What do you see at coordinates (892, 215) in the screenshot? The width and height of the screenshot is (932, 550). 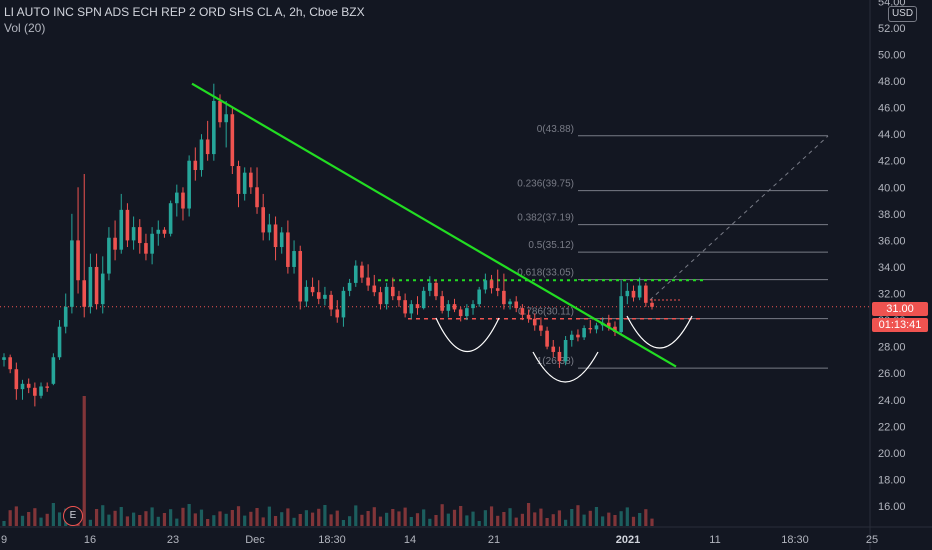 I see `y-tick-label: 38.00` at bounding box center [892, 215].